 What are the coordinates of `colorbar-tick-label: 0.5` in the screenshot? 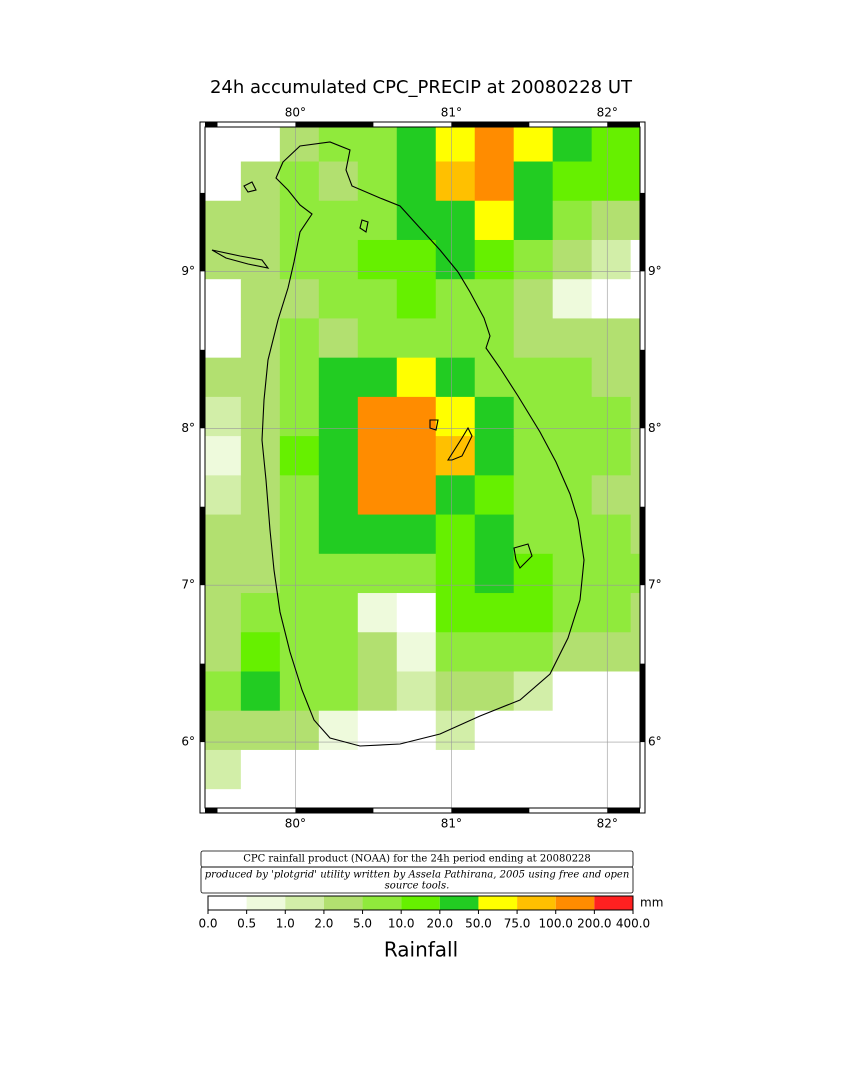 It's located at (246, 924).